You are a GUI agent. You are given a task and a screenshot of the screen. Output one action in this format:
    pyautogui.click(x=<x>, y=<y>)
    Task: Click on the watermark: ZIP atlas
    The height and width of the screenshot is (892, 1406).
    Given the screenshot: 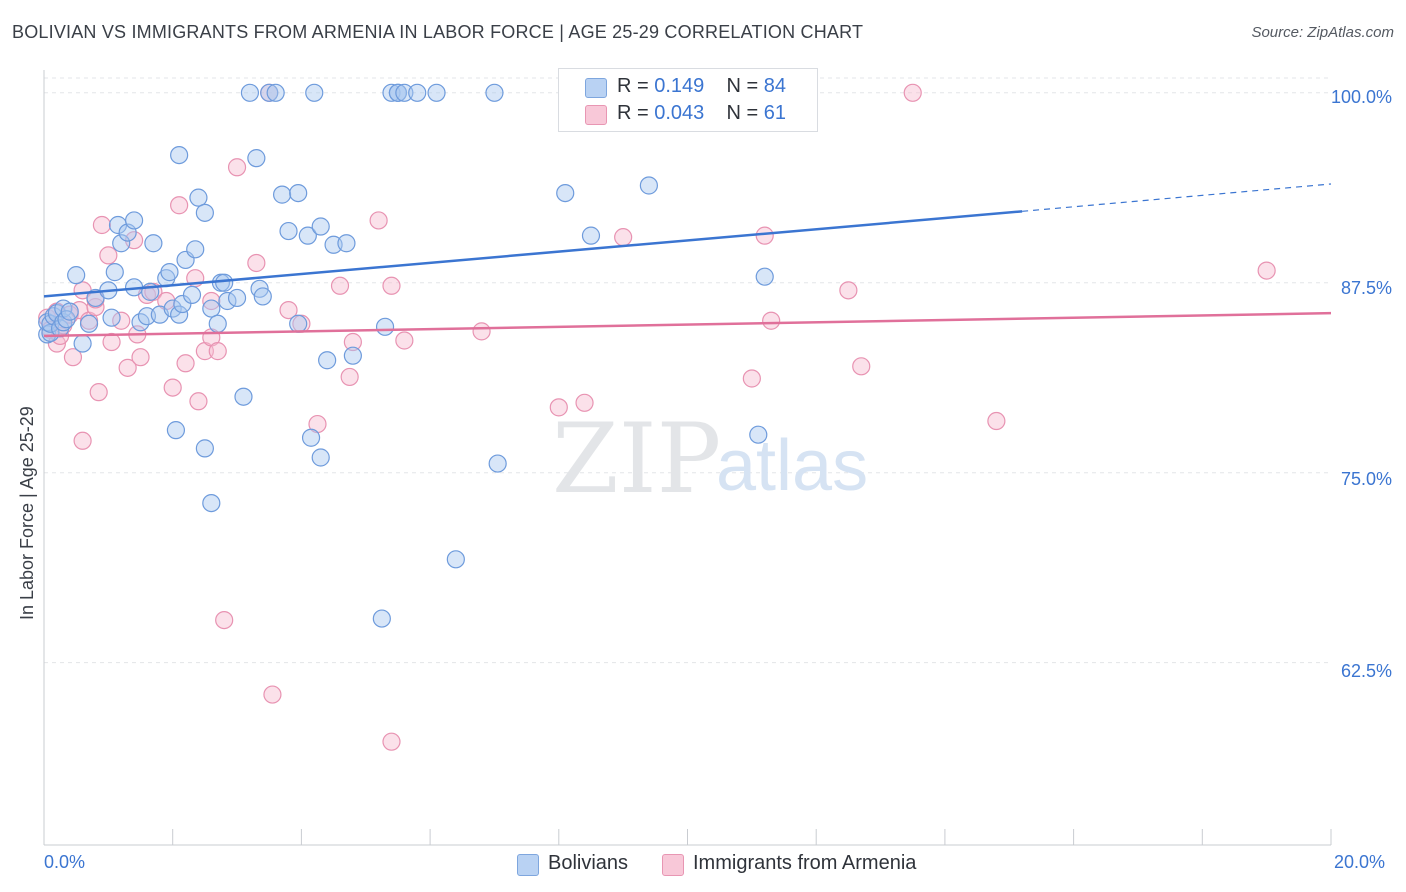 What is the action you would take?
    pyautogui.click(x=710, y=459)
    